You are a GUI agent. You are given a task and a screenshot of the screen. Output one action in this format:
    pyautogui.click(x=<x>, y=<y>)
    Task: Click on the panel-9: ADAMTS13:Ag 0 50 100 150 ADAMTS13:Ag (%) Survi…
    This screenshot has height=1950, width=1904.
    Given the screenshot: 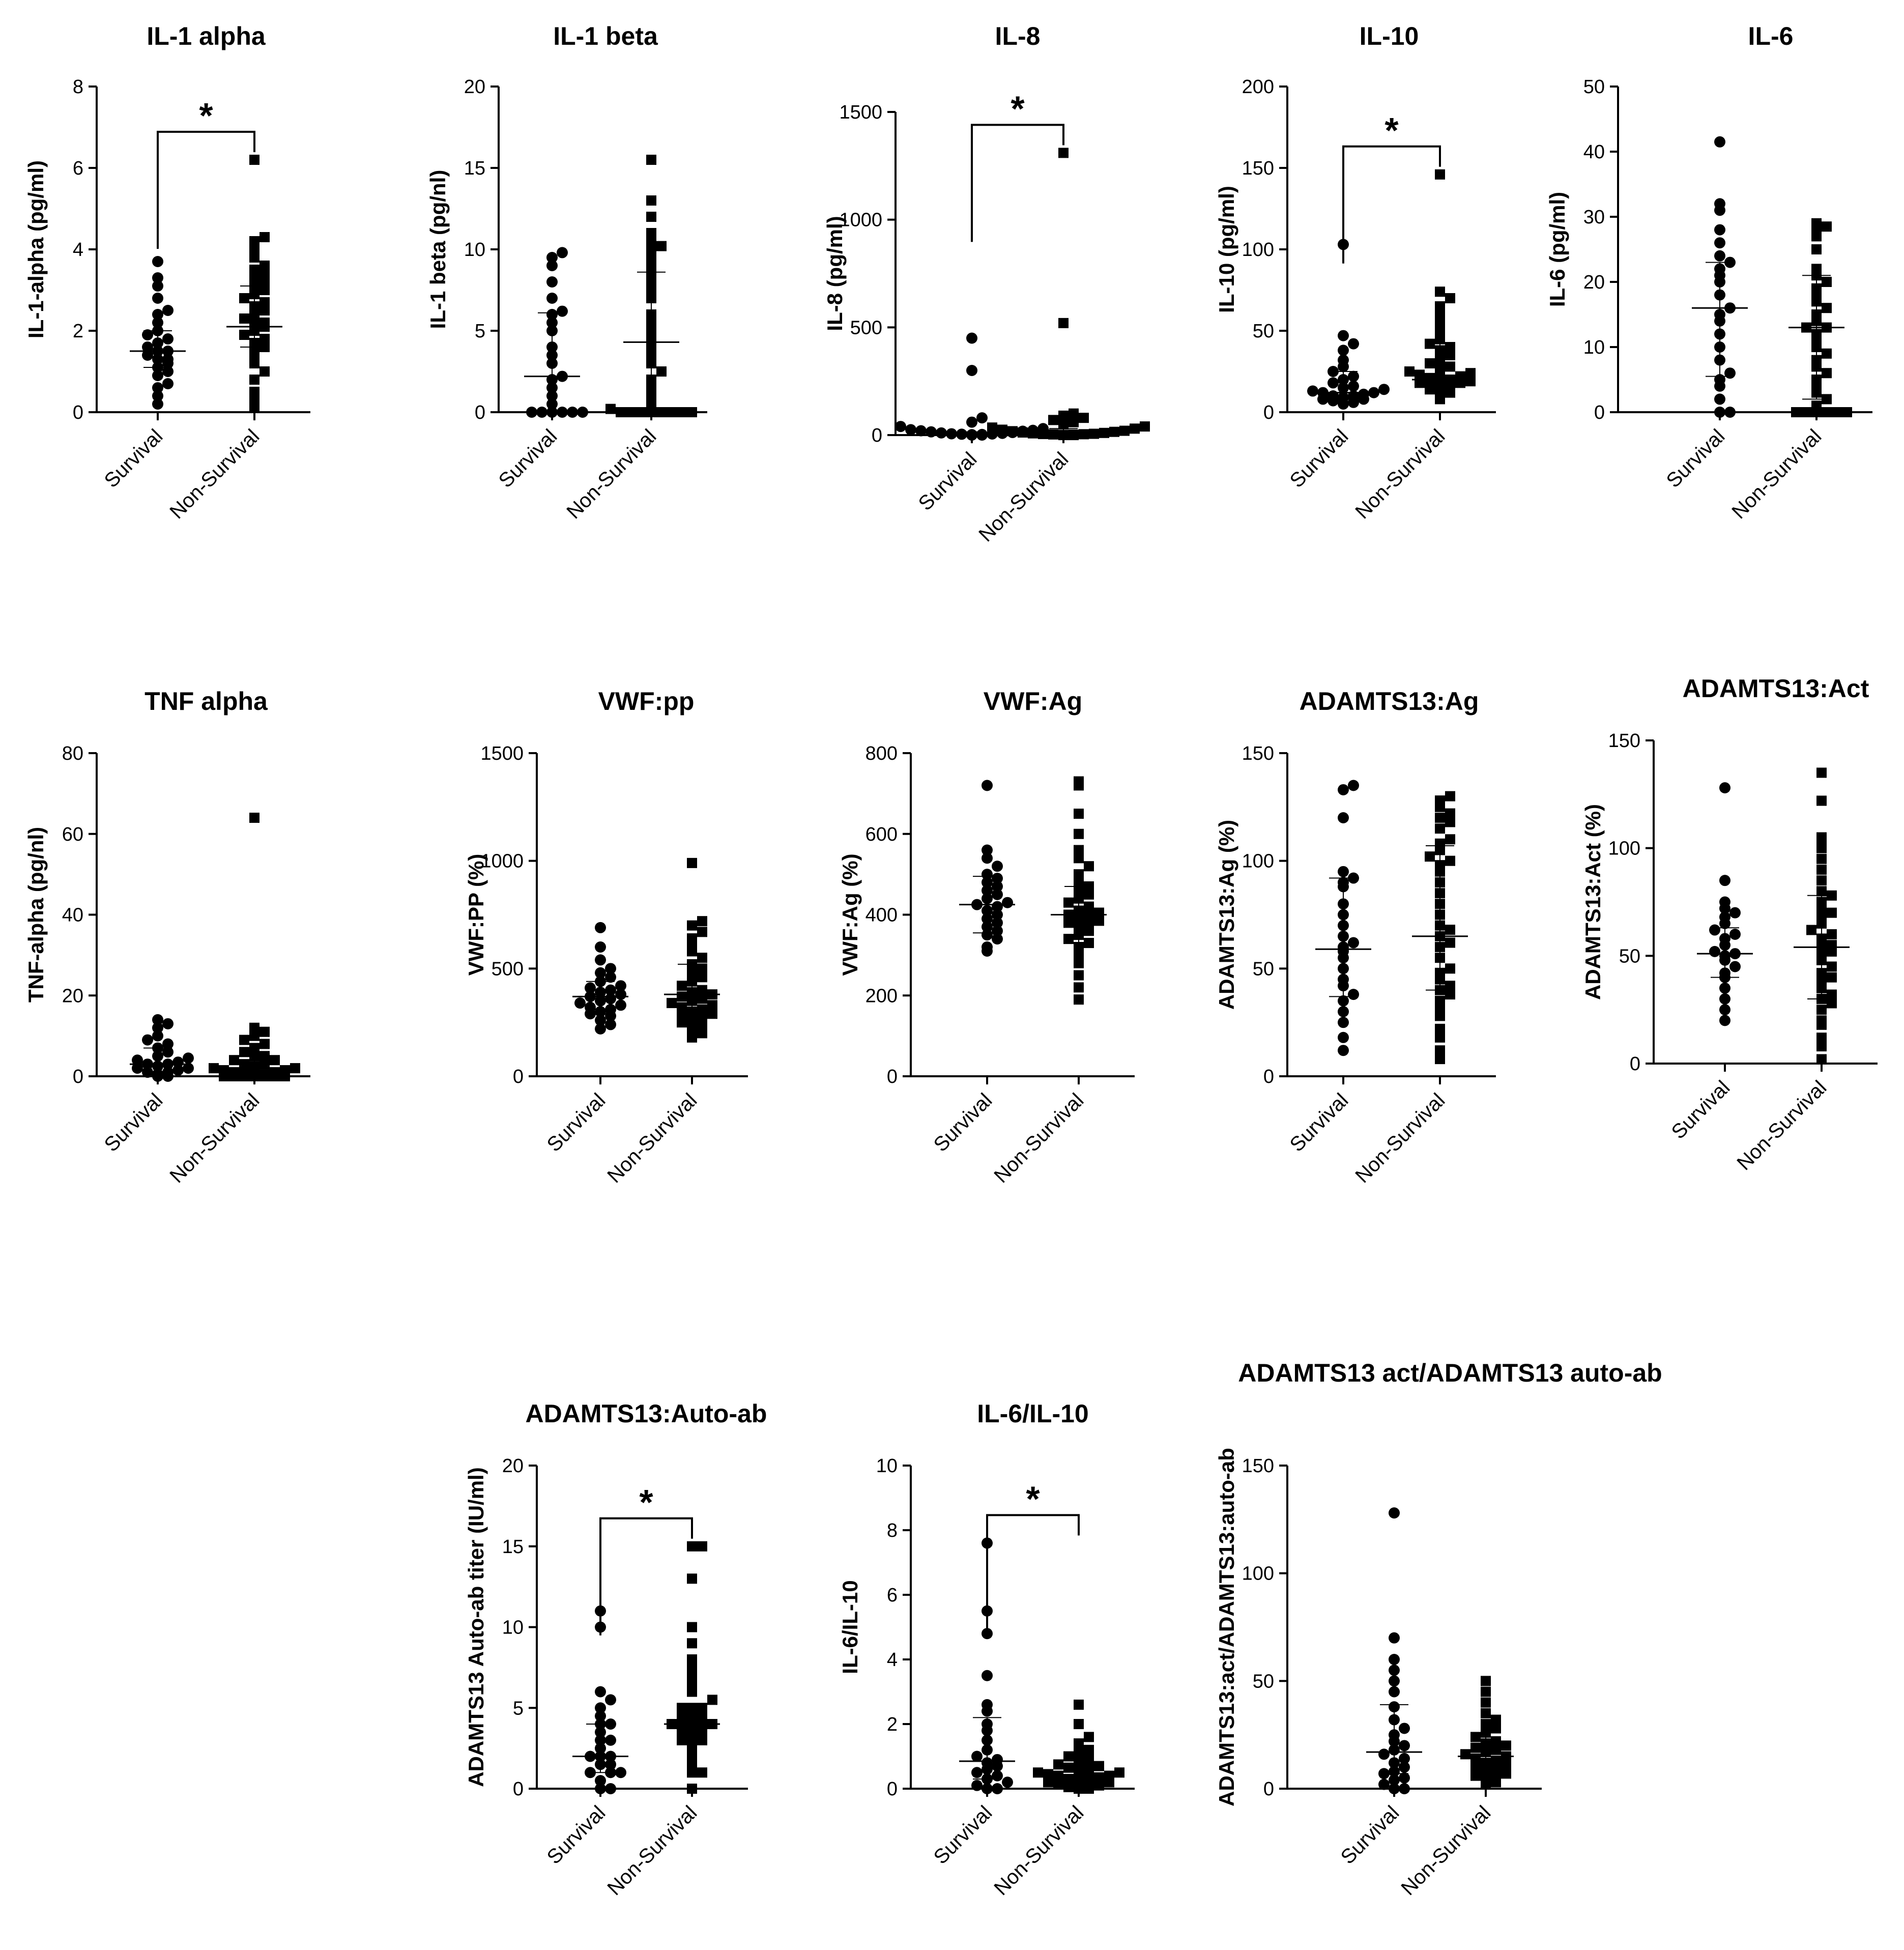 What is the action you would take?
    pyautogui.click(x=1355, y=937)
    